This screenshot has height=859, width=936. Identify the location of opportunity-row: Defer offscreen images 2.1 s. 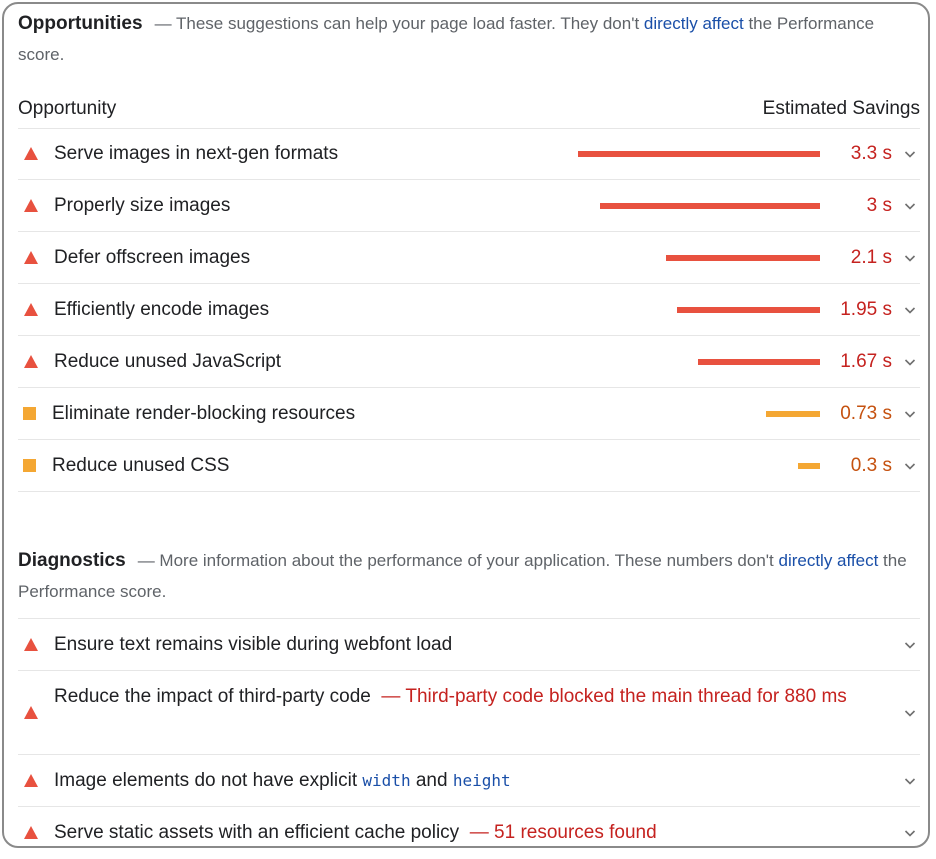
(469, 258).